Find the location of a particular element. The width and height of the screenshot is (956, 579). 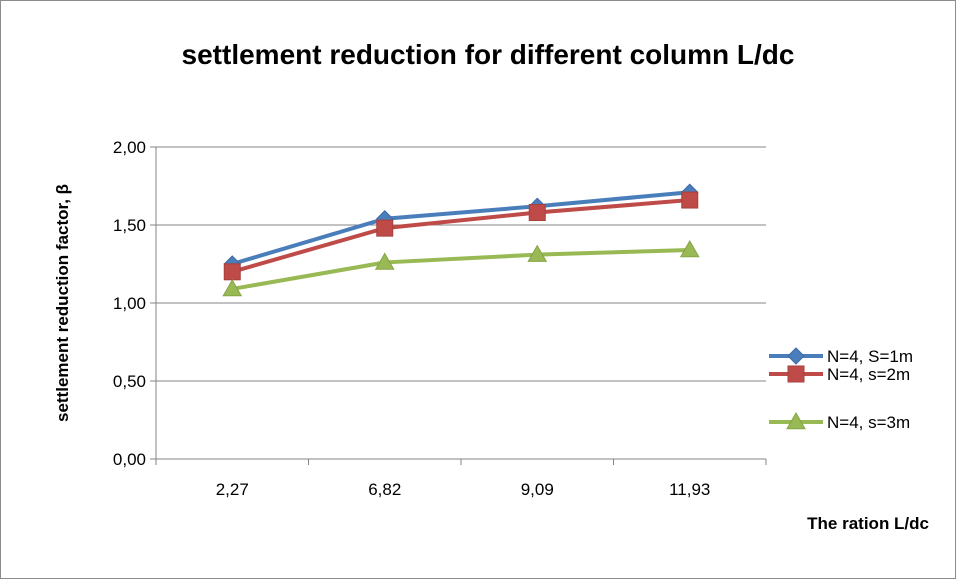

legend-entry: N=4, s=3m is located at coordinates (839, 421).